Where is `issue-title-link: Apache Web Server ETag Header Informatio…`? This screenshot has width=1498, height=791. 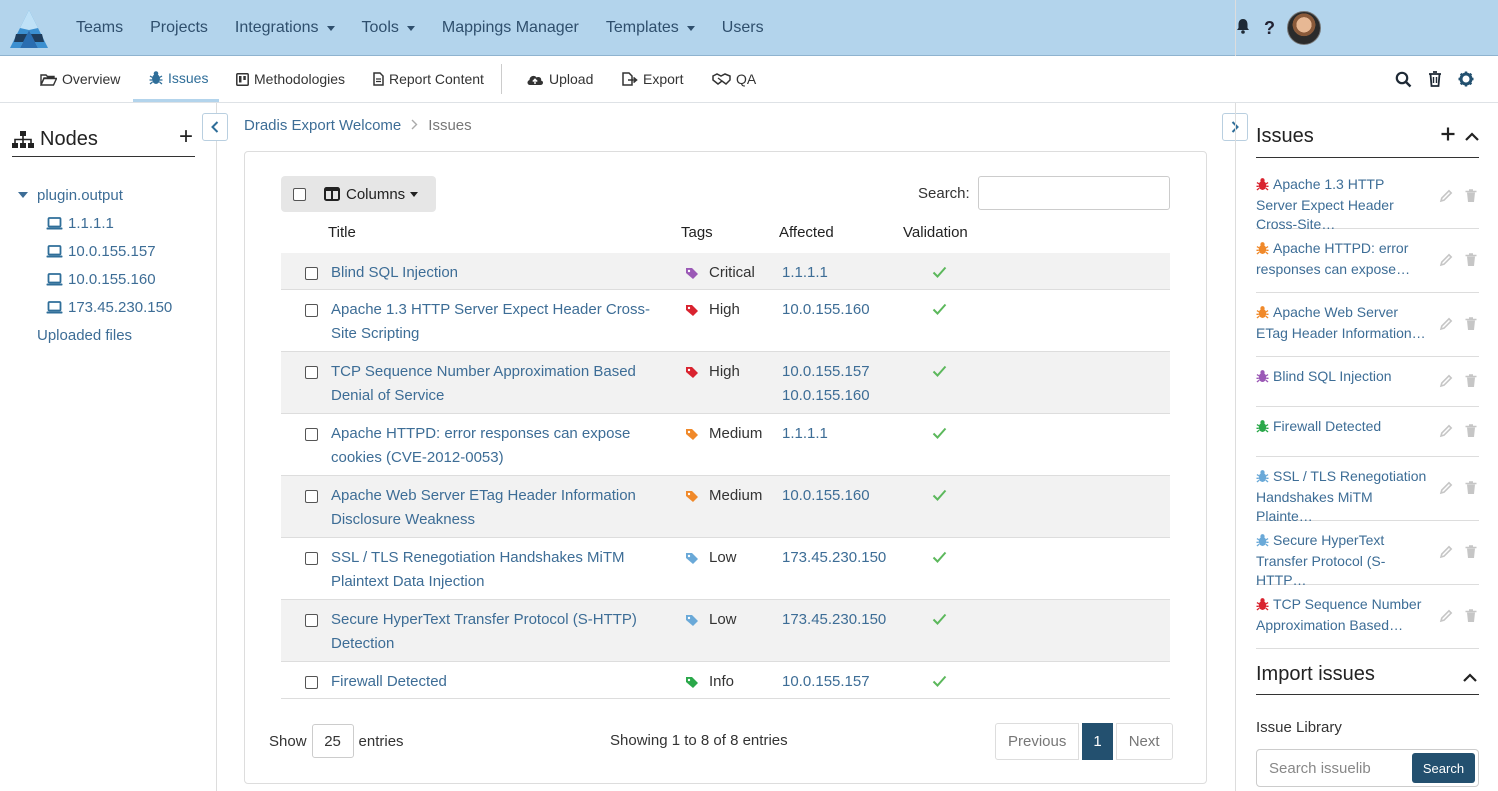
issue-title-link: Apache Web Server ETag Header Informatio… is located at coordinates (483, 507).